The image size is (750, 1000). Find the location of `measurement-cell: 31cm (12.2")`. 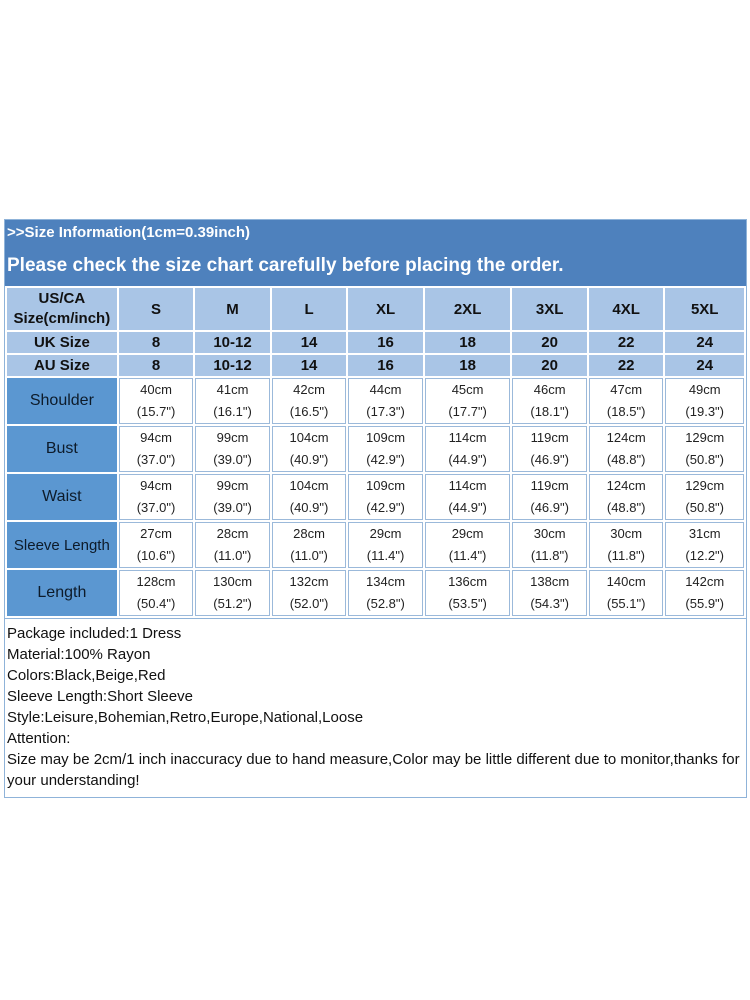

measurement-cell: 31cm (12.2") is located at coordinates (704, 545).